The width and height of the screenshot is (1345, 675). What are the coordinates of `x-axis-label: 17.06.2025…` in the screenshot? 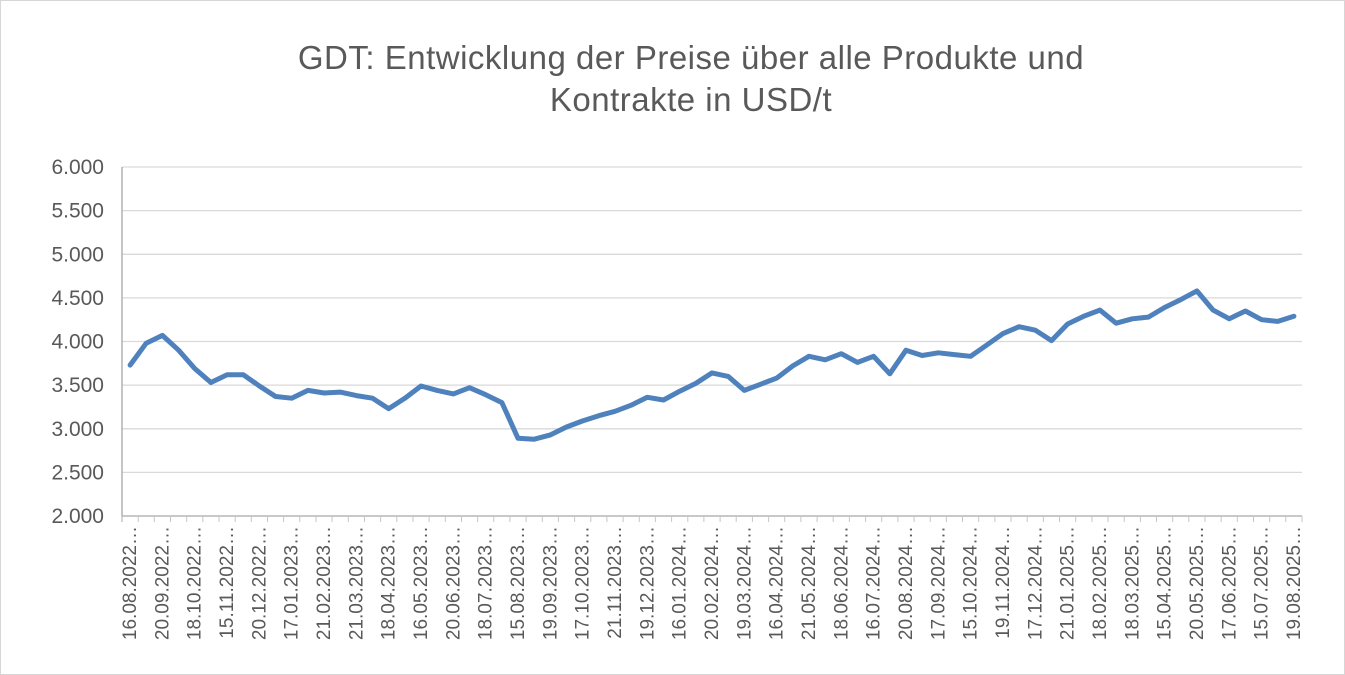 It's located at (1229, 583).